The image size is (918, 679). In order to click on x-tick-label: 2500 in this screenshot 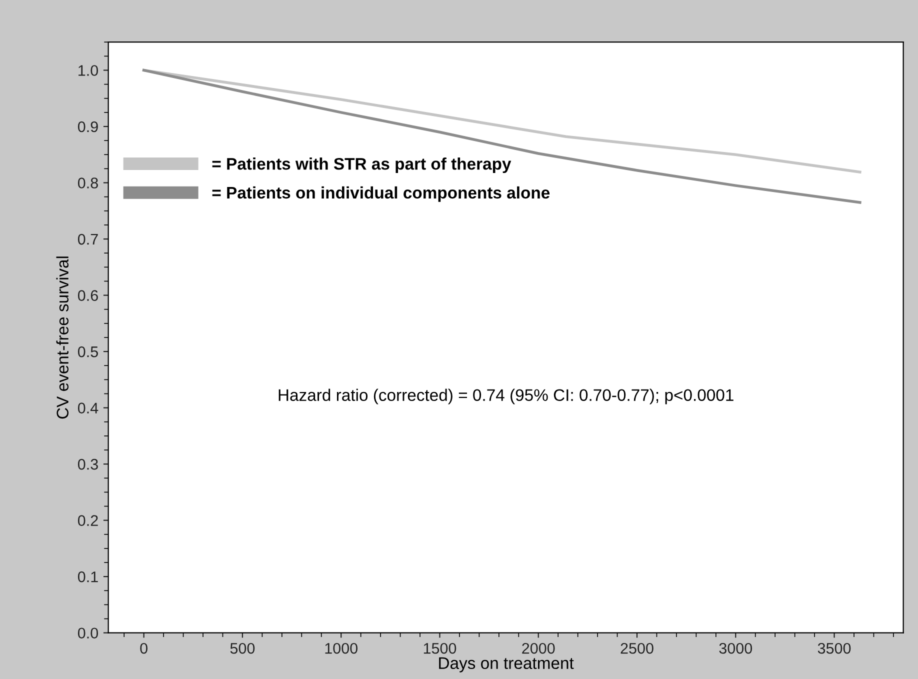, I will do `click(637, 648)`.